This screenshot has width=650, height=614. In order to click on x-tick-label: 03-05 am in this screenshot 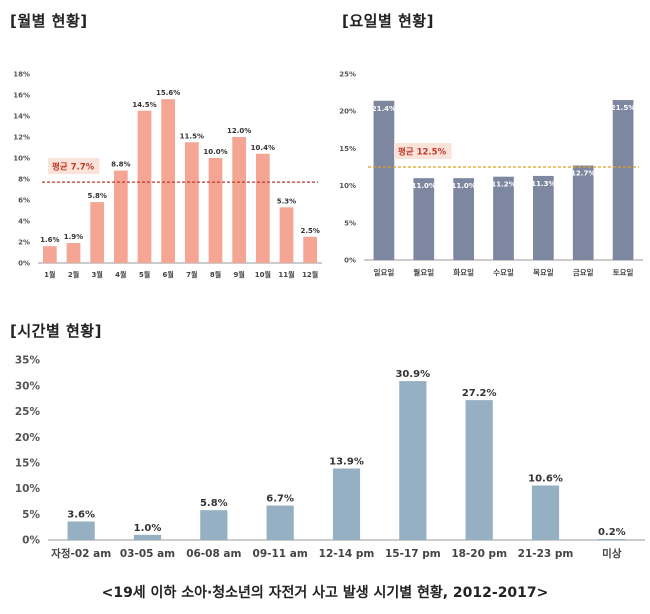, I will do `click(147, 554)`.